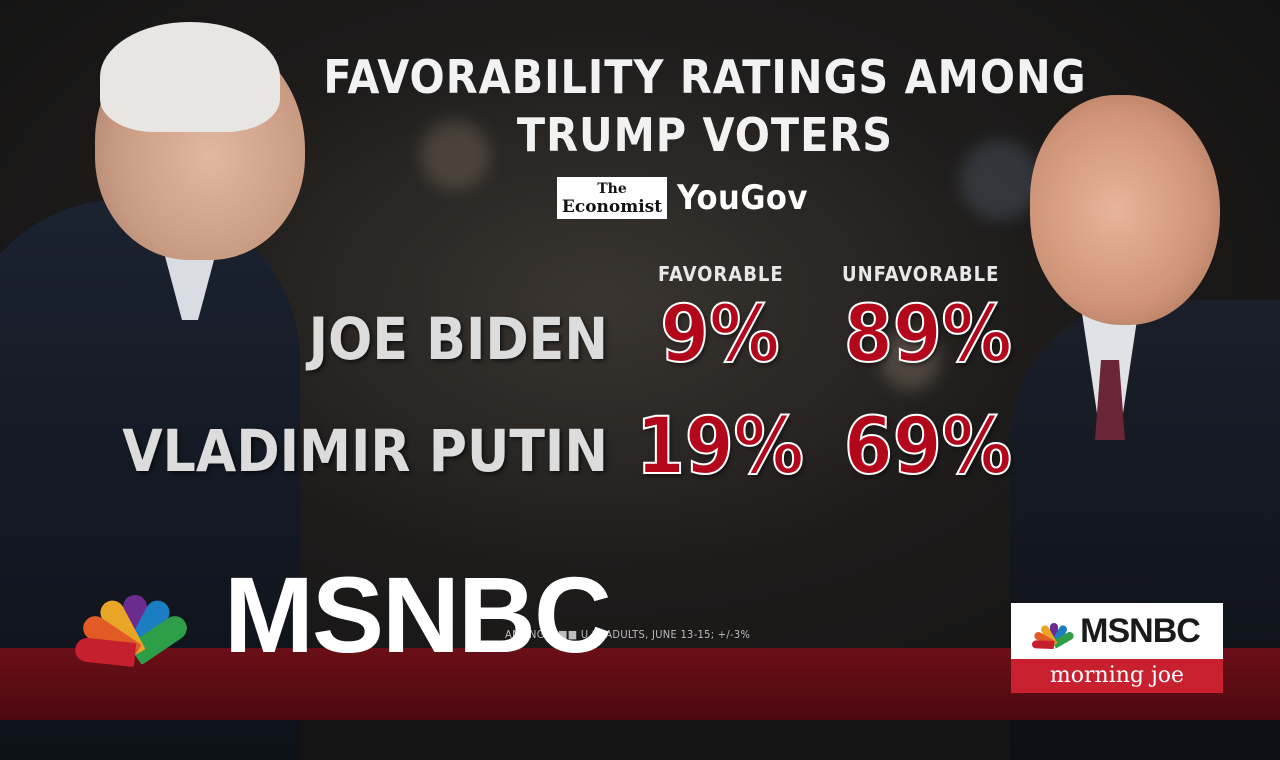 This screenshot has width=1280, height=760. What do you see at coordinates (719, 335) in the screenshot?
I see `biden-favorable-value: 9%` at bounding box center [719, 335].